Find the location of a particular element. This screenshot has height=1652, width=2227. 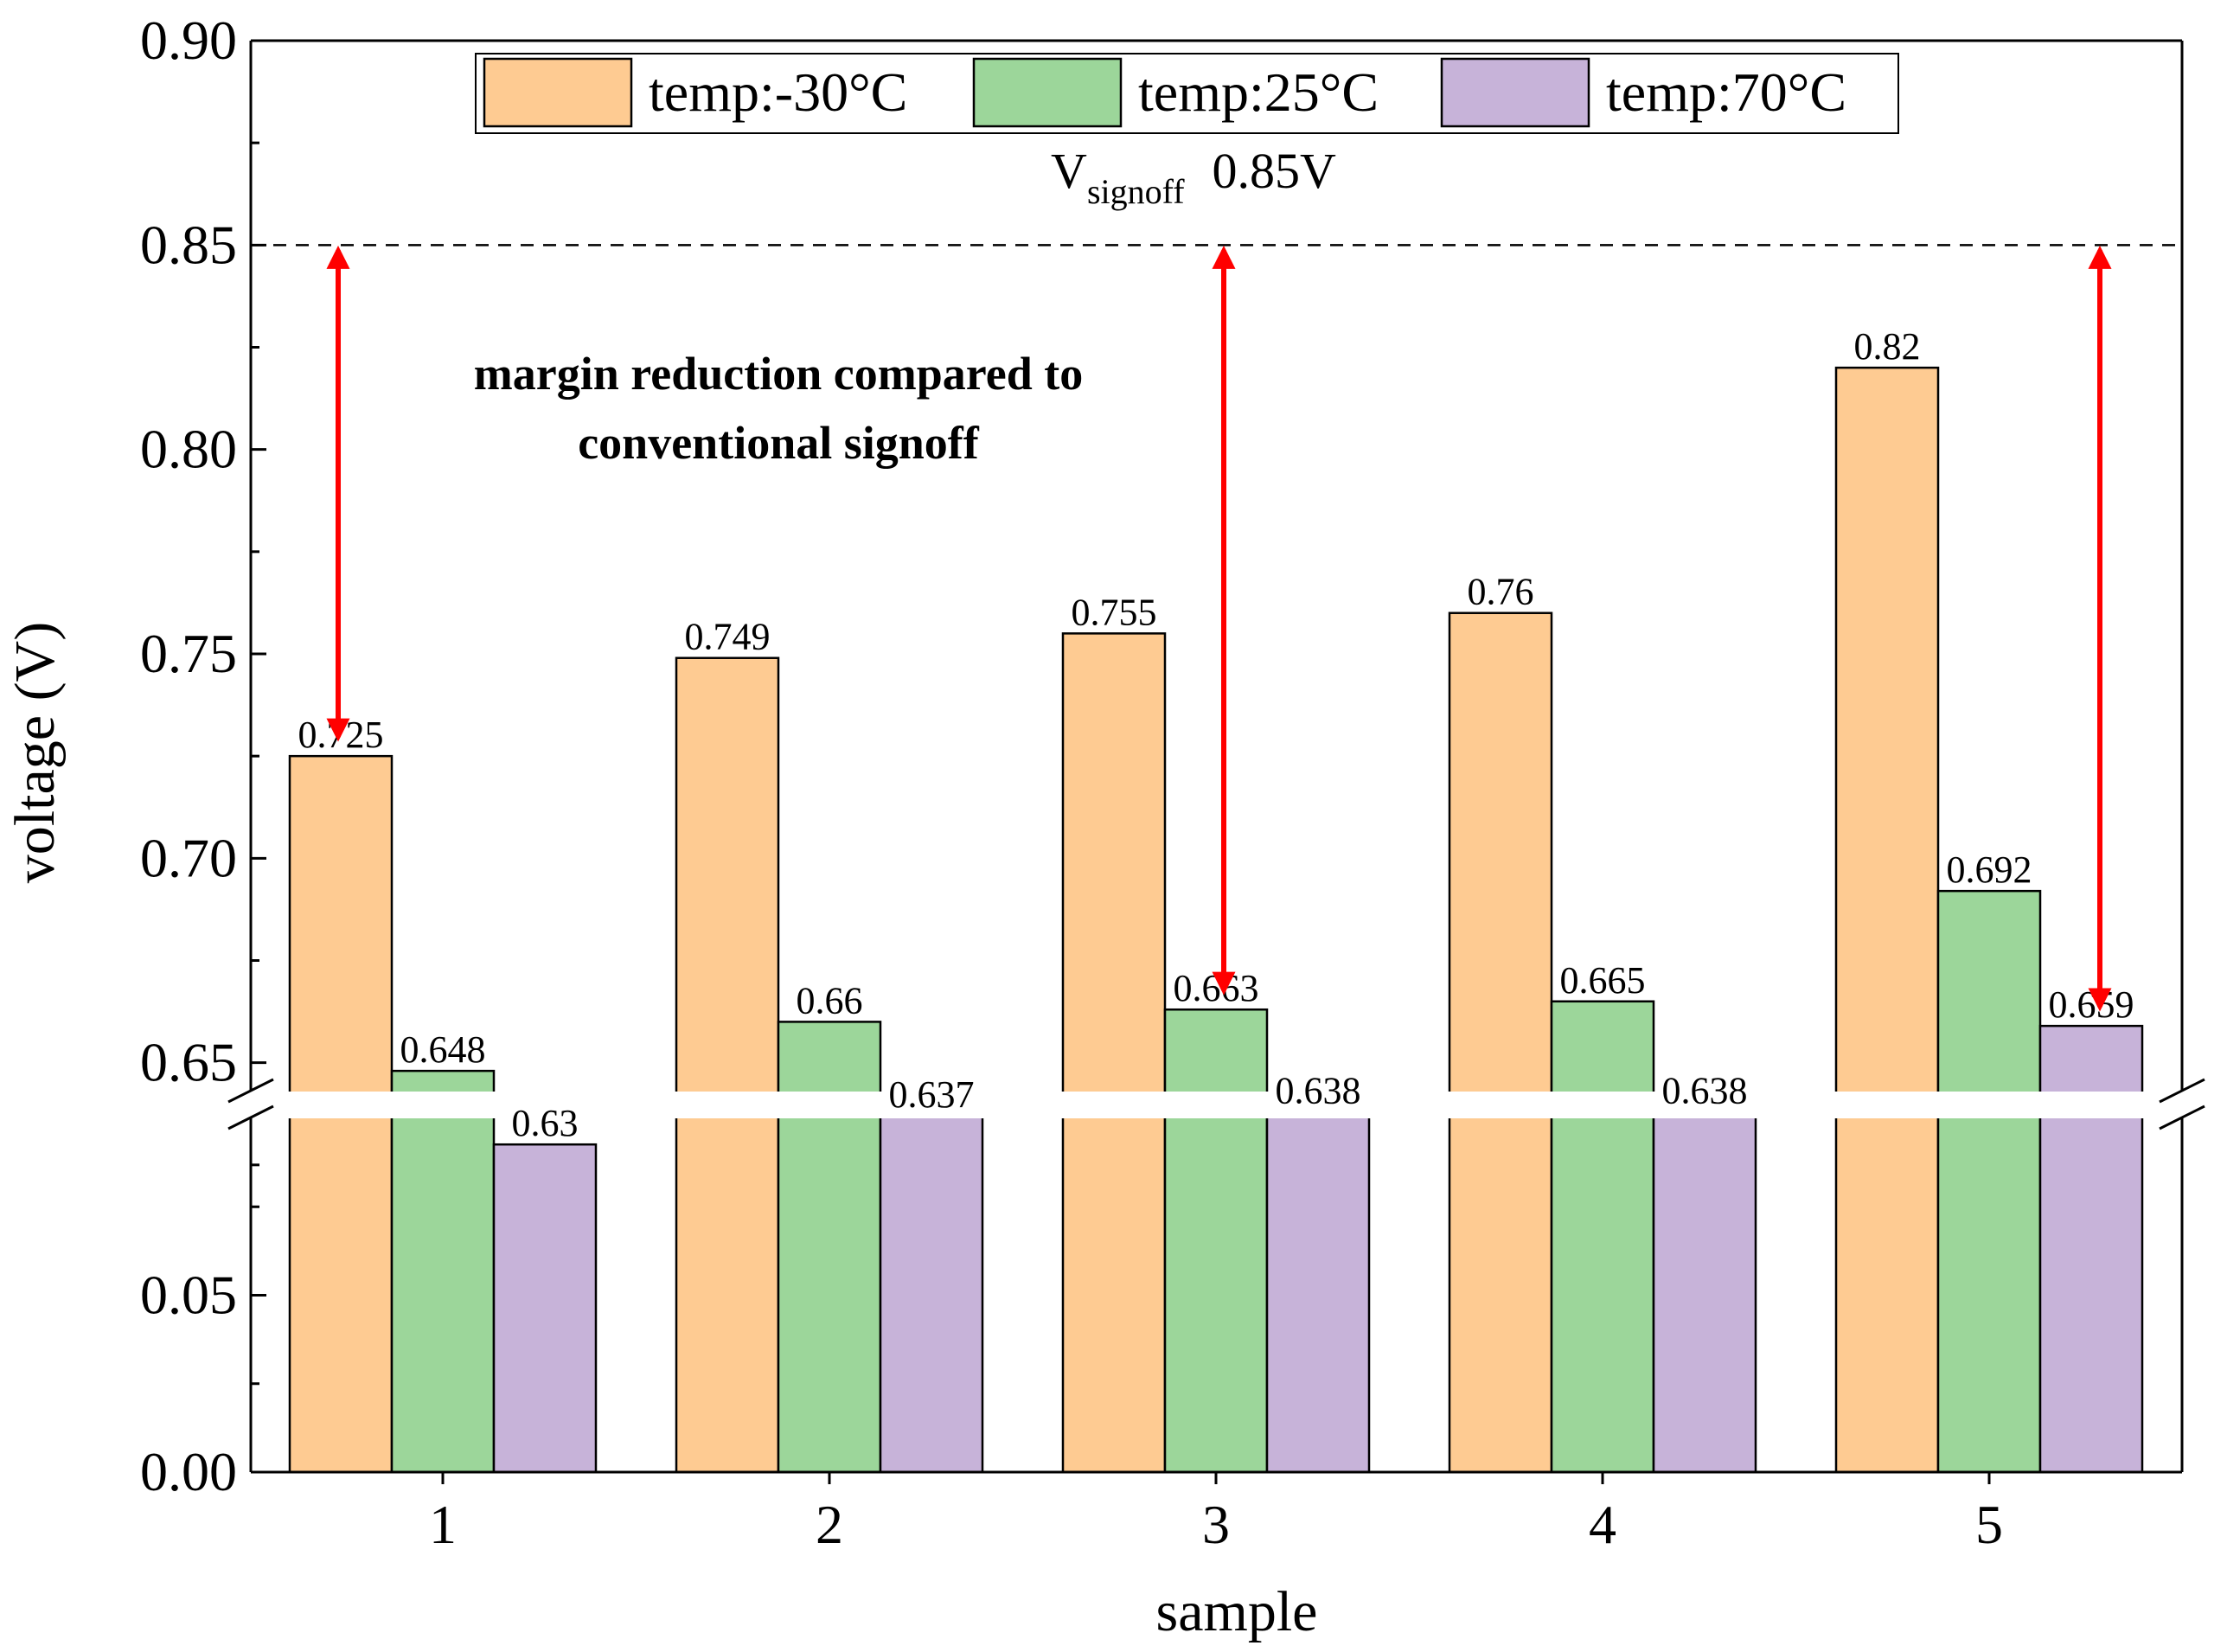

axis-break-gap is located at coordinates (1216, 1105).